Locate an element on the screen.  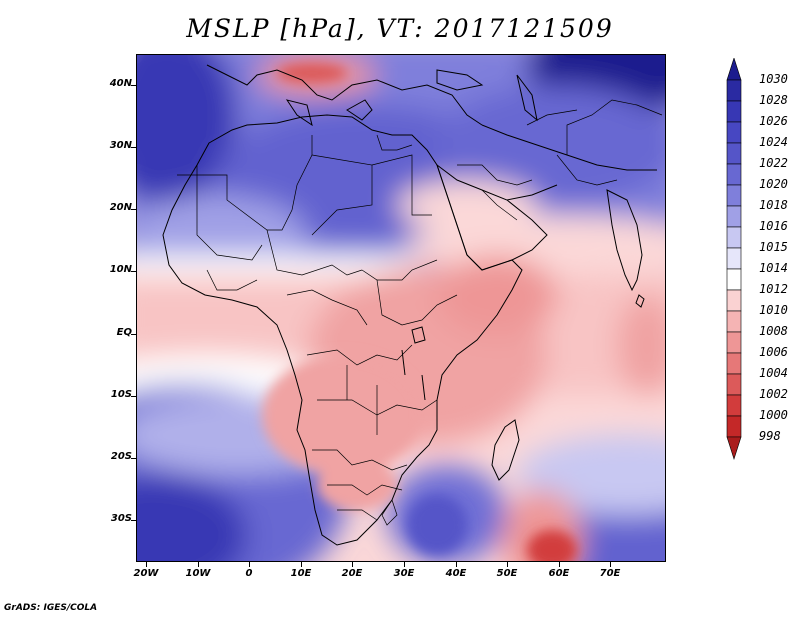
y-tick-label: EQ is located at coordinates (124, 332).